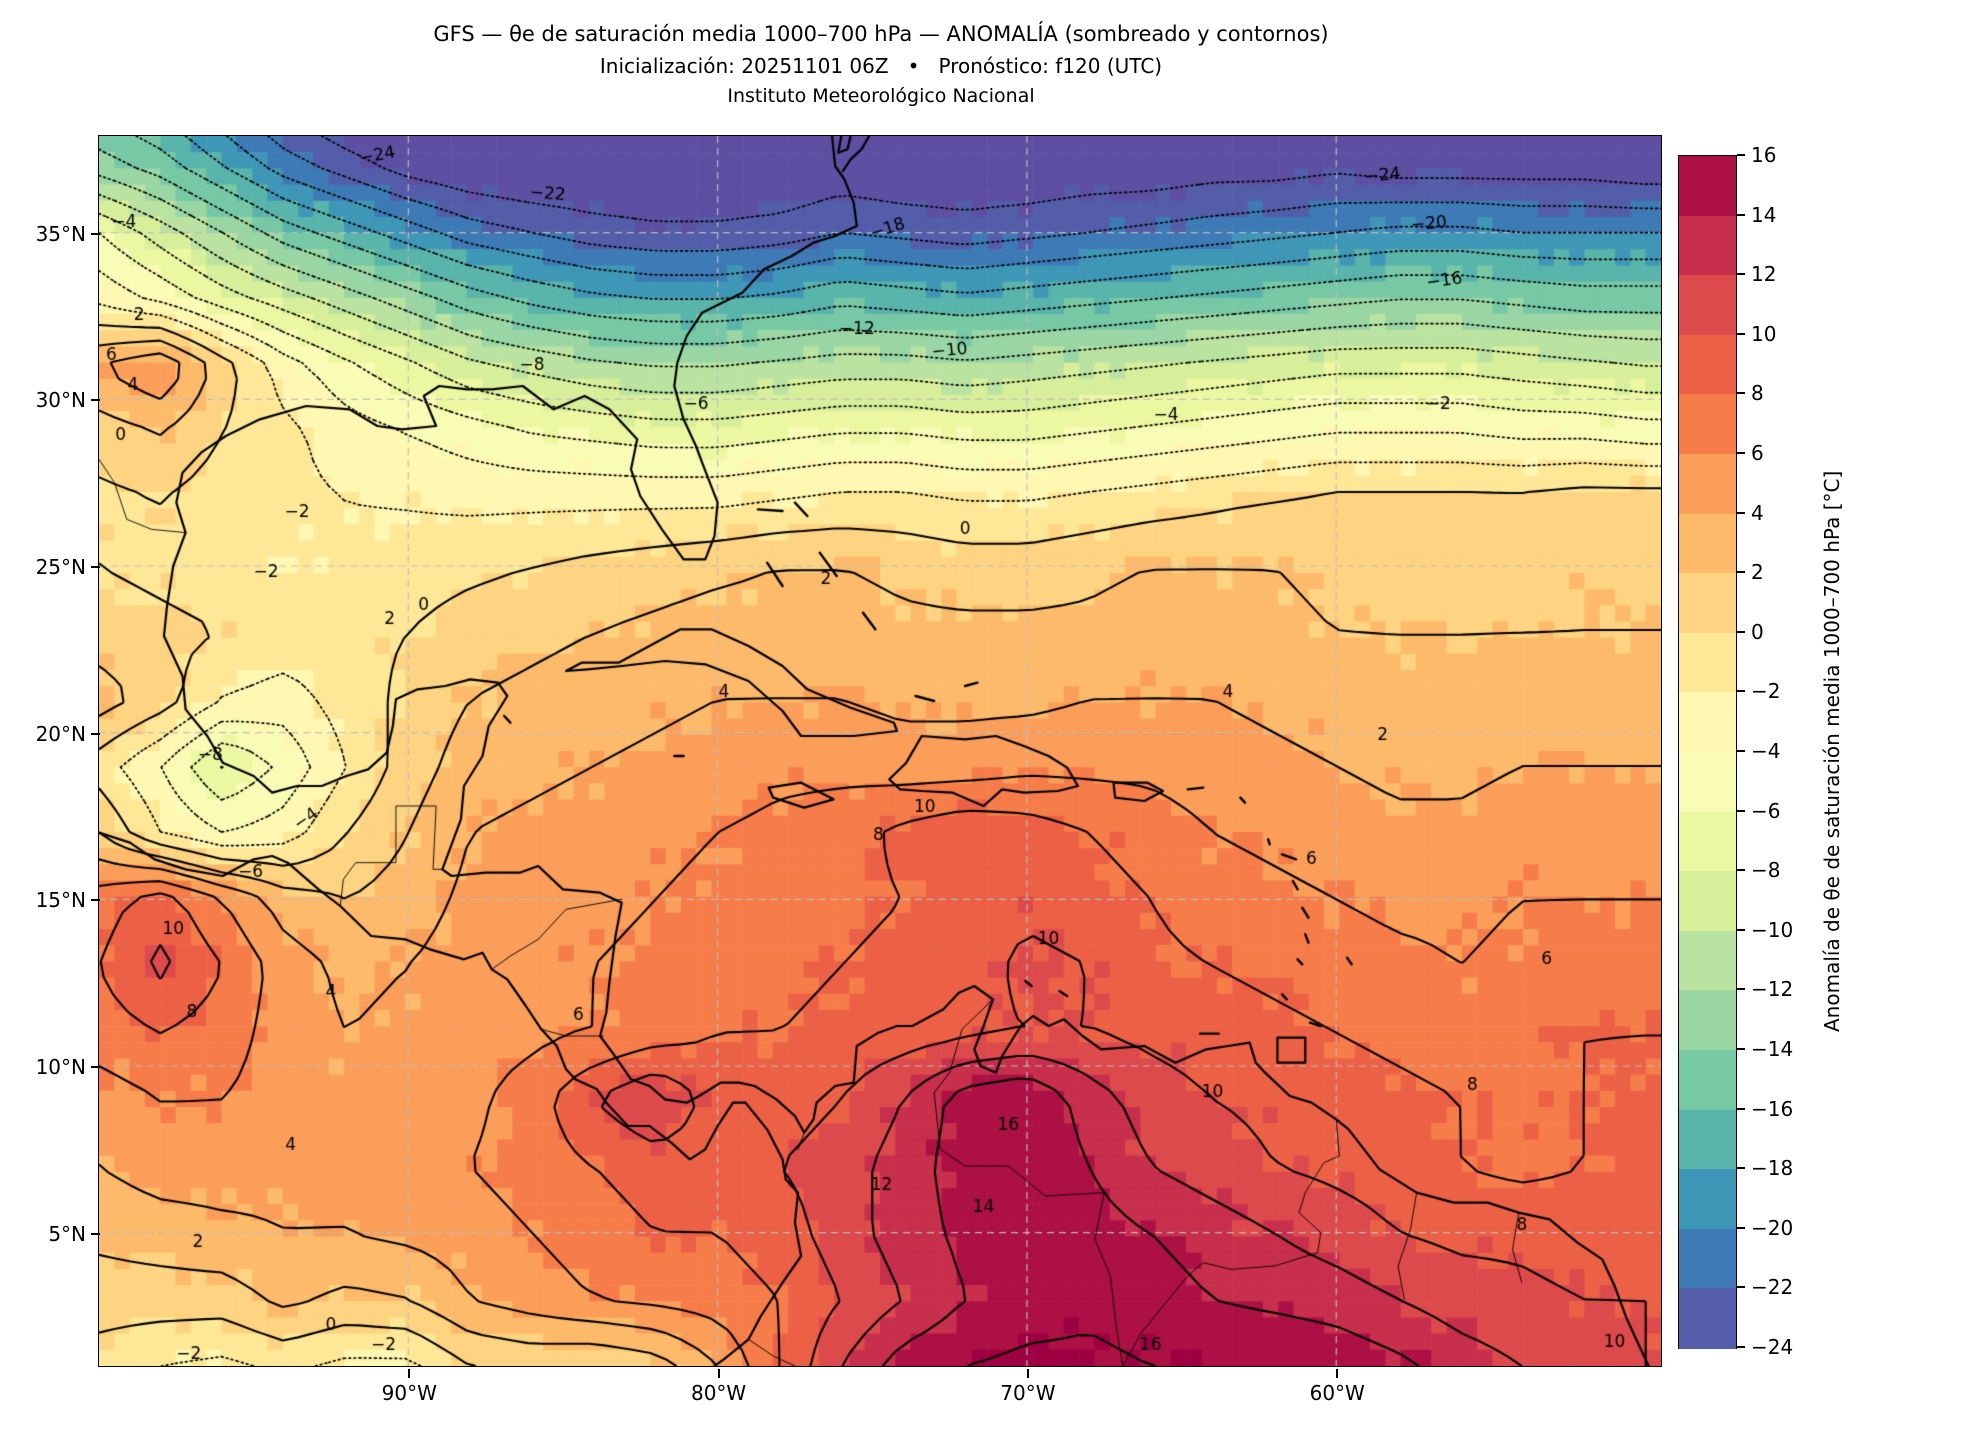  What do you see at coordinates (1772, 1168) in the screenshot?
I see `colorbar-tick-label: −18` at bounding box center [1772, 1168].